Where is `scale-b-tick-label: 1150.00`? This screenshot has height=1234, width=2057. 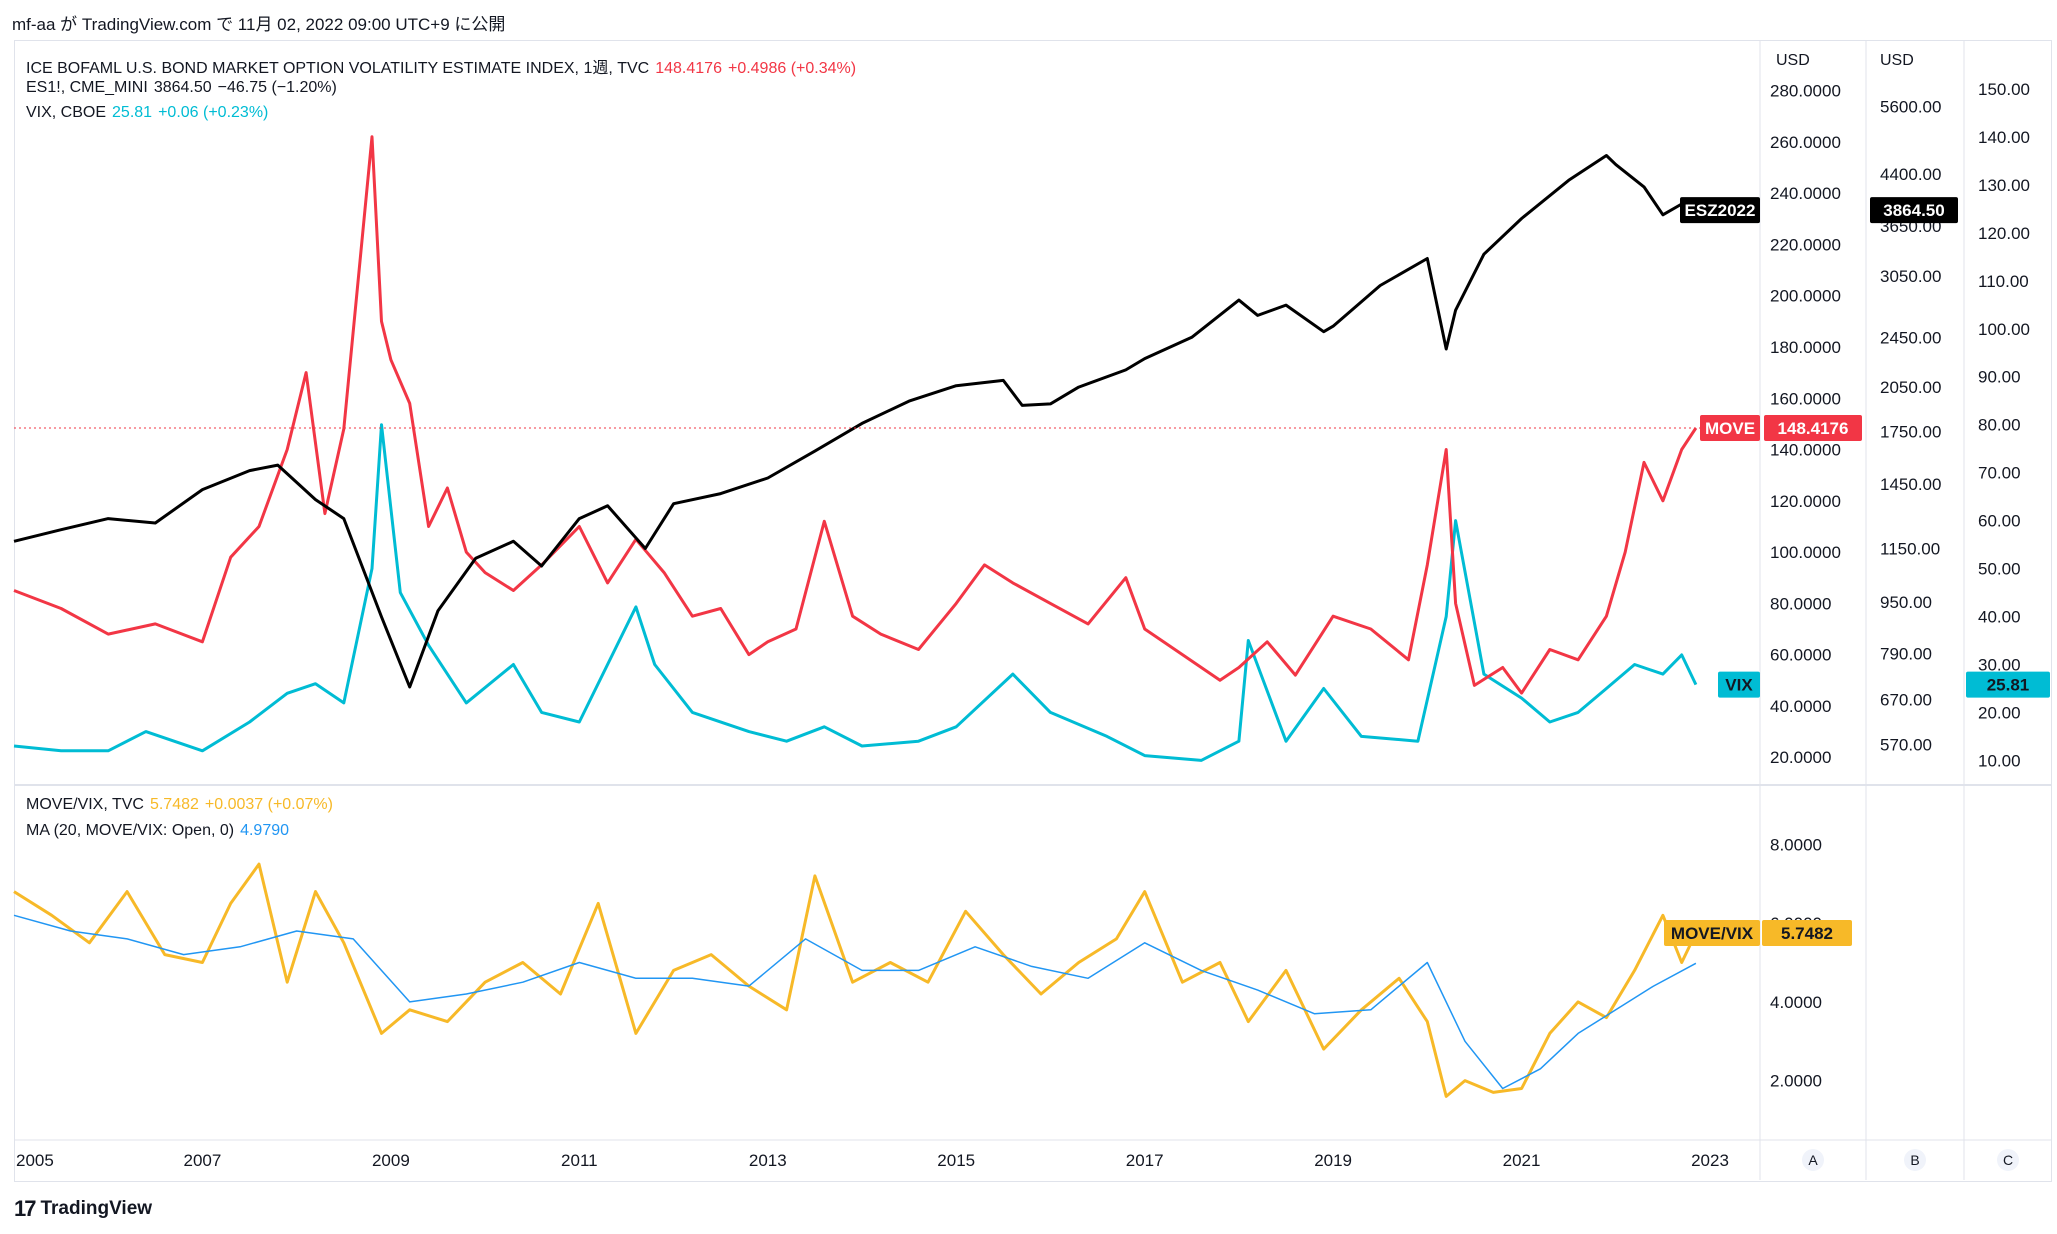
scale-b-tick-label: 1150.00 is located at coordinates (1910, 548).